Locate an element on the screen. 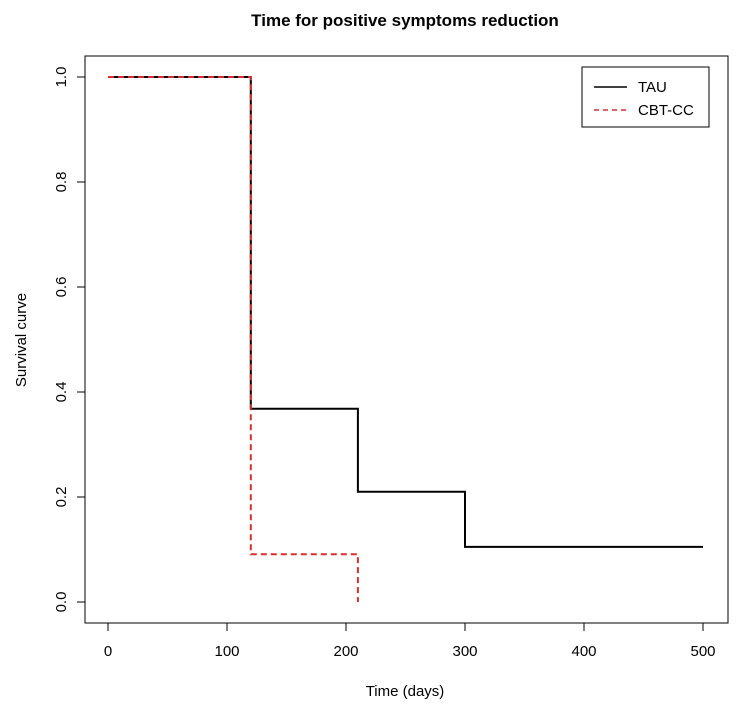 Image resolution: width=745 pixels, height=717 pixels. x-tick-label: 500 is located at coordinates (702, 651).